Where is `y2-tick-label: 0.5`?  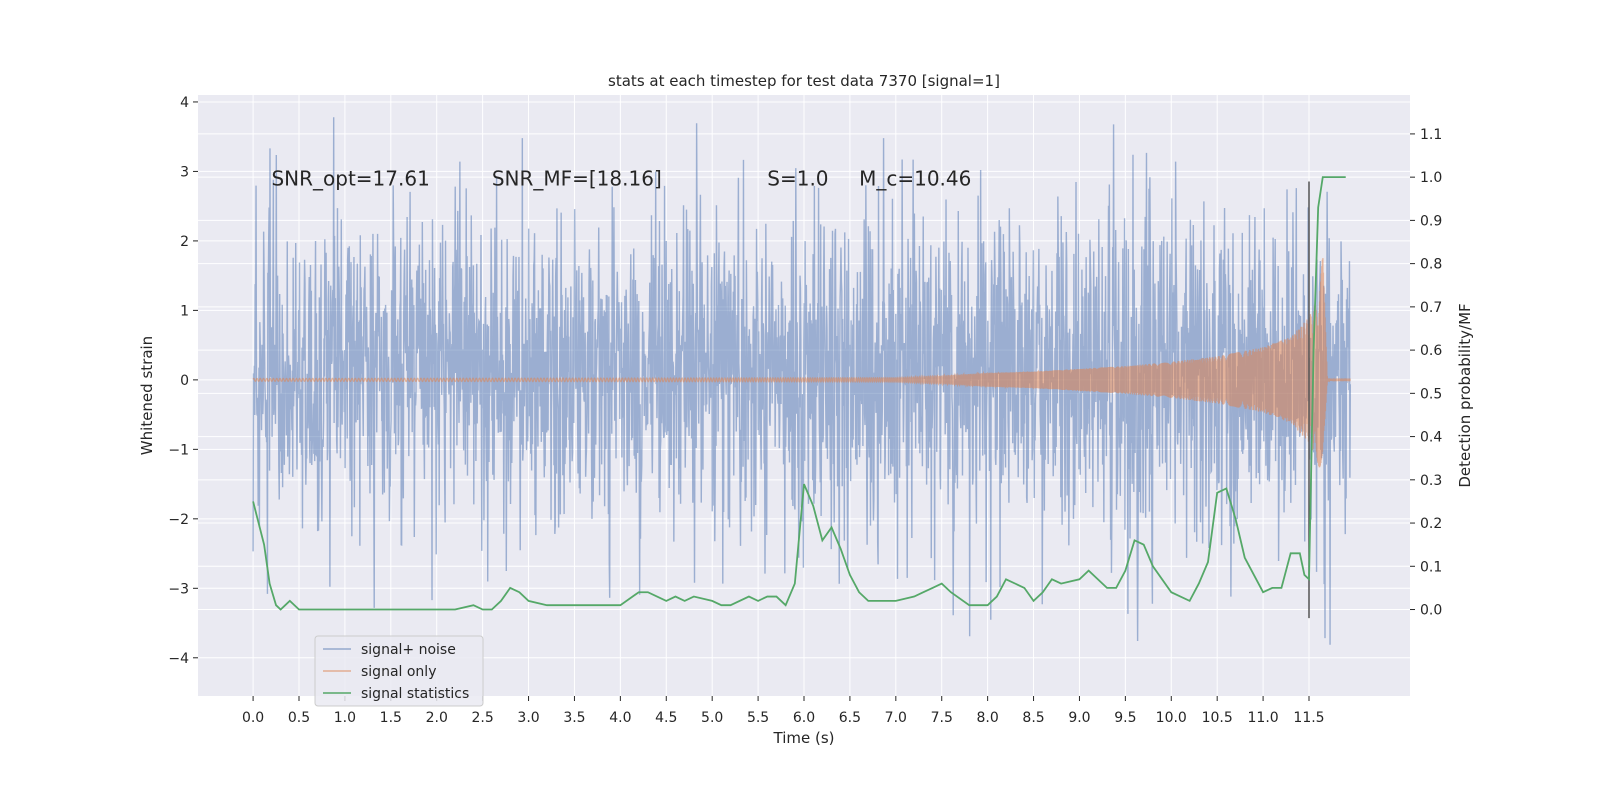 y2-tick-label: 0.5 is located at coordinates (1431, 394).